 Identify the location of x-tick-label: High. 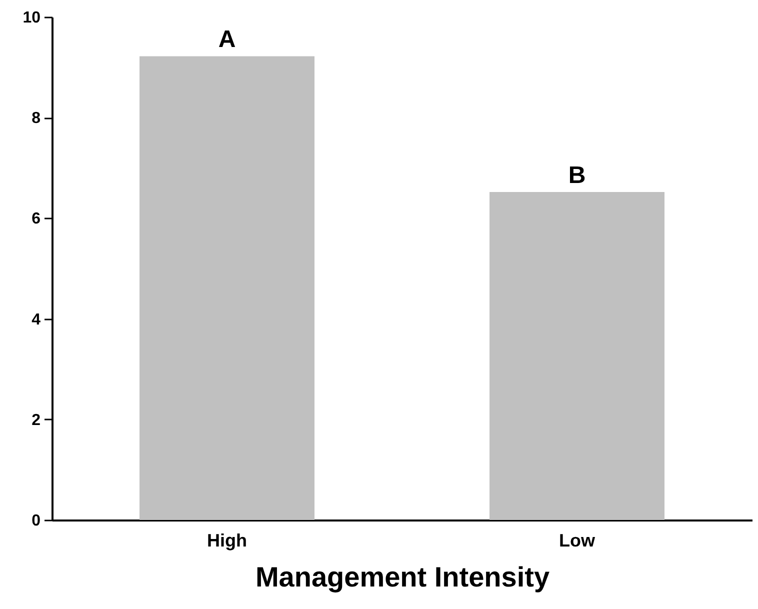
(227, 540).